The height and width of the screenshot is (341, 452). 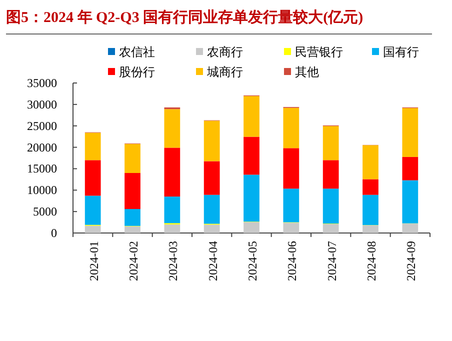 What do you see at coordinates (253, 261) in the screenshot?
I see `x-tick-label: 2024-05` at bounding box center [253, 261].